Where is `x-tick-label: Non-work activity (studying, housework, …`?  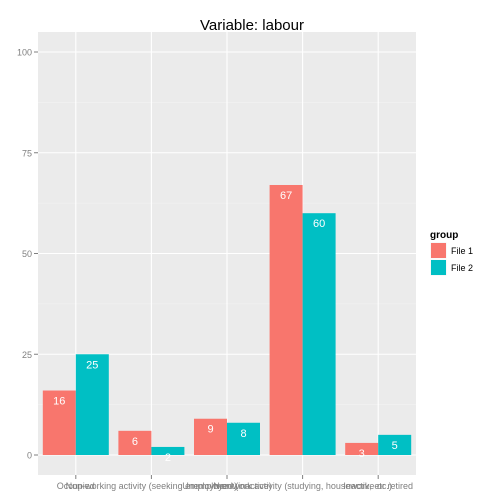 x-tick-label: Non-work activity (studying, housework, … is located at coordinates (302, 486).